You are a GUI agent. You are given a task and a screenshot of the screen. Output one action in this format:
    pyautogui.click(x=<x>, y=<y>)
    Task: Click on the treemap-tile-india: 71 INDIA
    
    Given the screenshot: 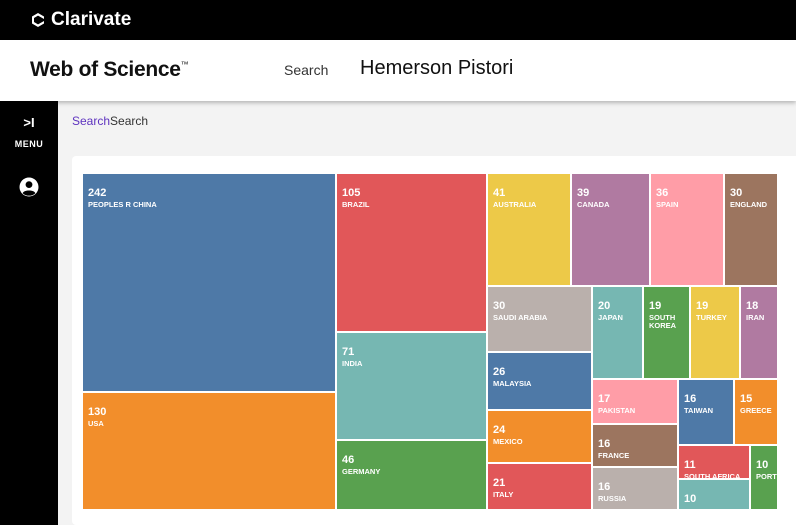 What is the action you would take?
    pyautogui.click(x=411, y=386)
    